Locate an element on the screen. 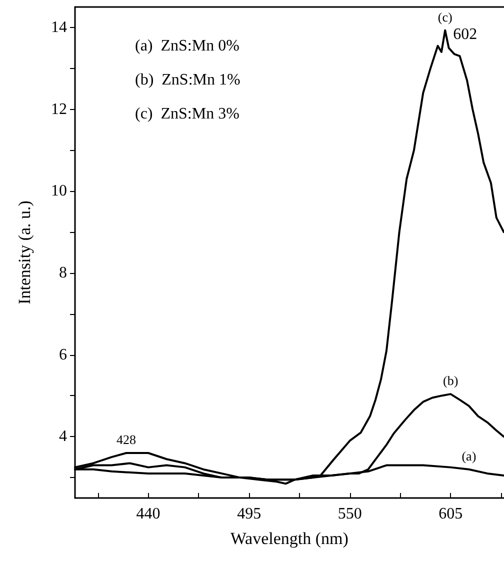  x-axis-title: Wavelength (nm) is located at coordinates (289, 538).